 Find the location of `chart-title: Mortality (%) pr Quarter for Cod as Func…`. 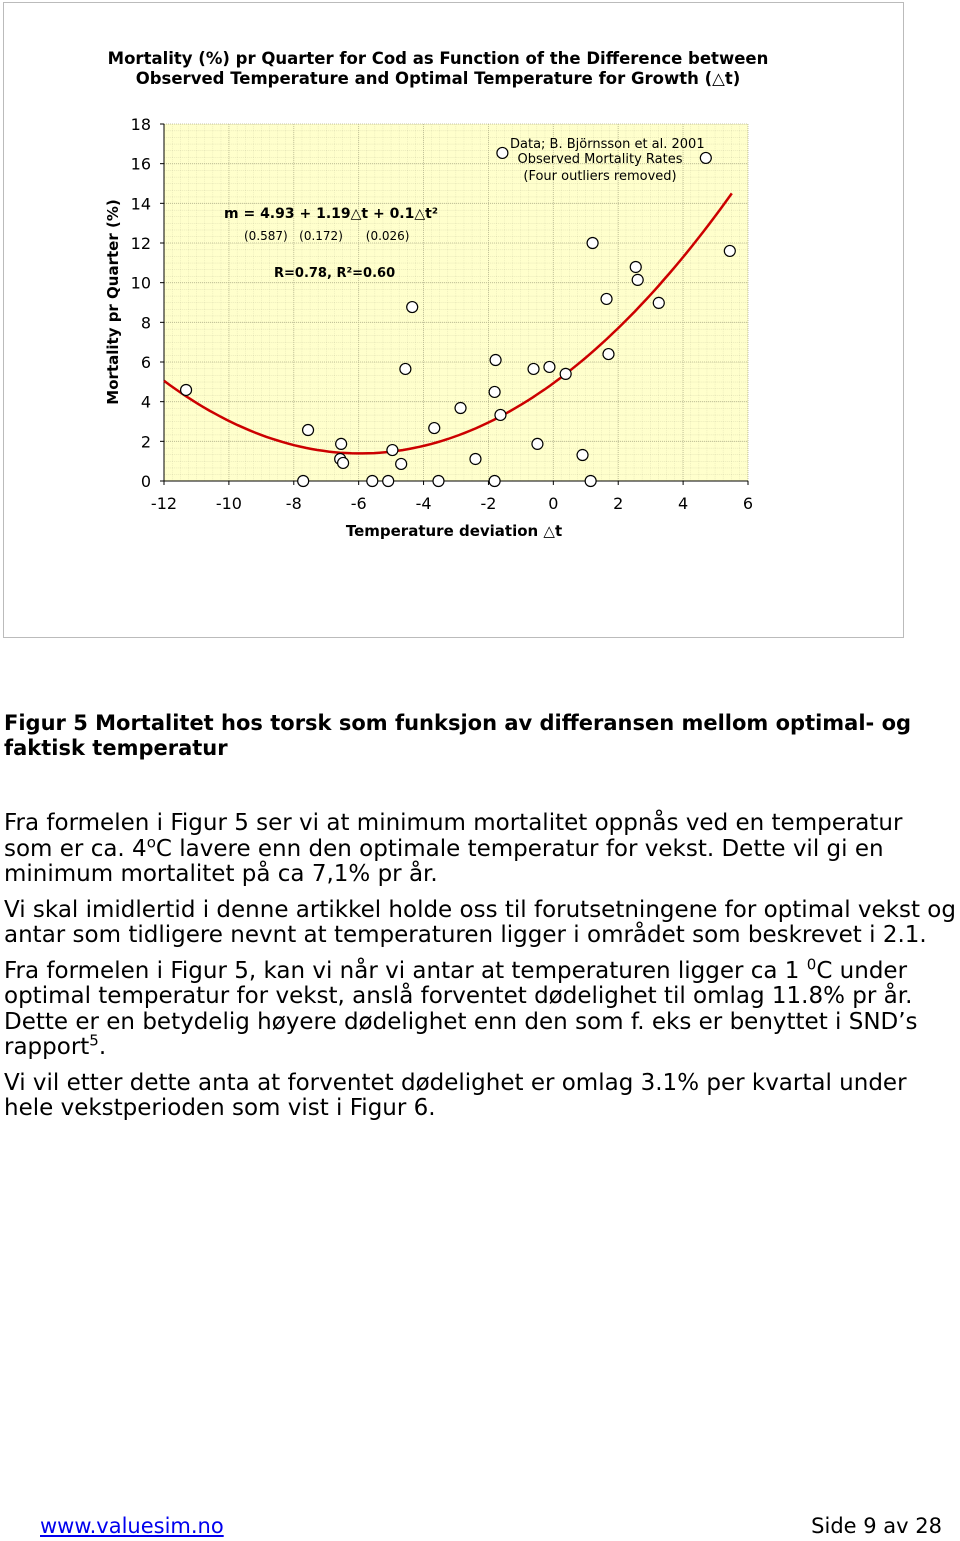

chart-title: Mortality (%) pr Quarter for Cod as Func… is located at coordinates (438, 58).